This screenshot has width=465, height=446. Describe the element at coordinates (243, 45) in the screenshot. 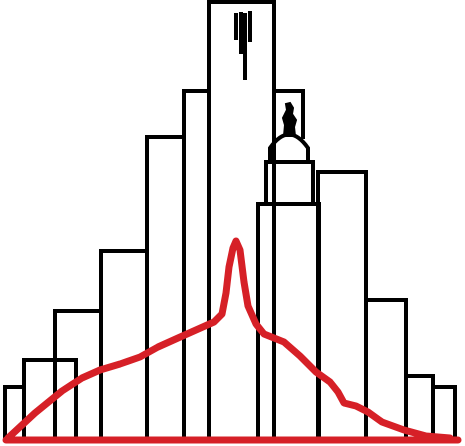

I see `tower-window-marks` at that location.